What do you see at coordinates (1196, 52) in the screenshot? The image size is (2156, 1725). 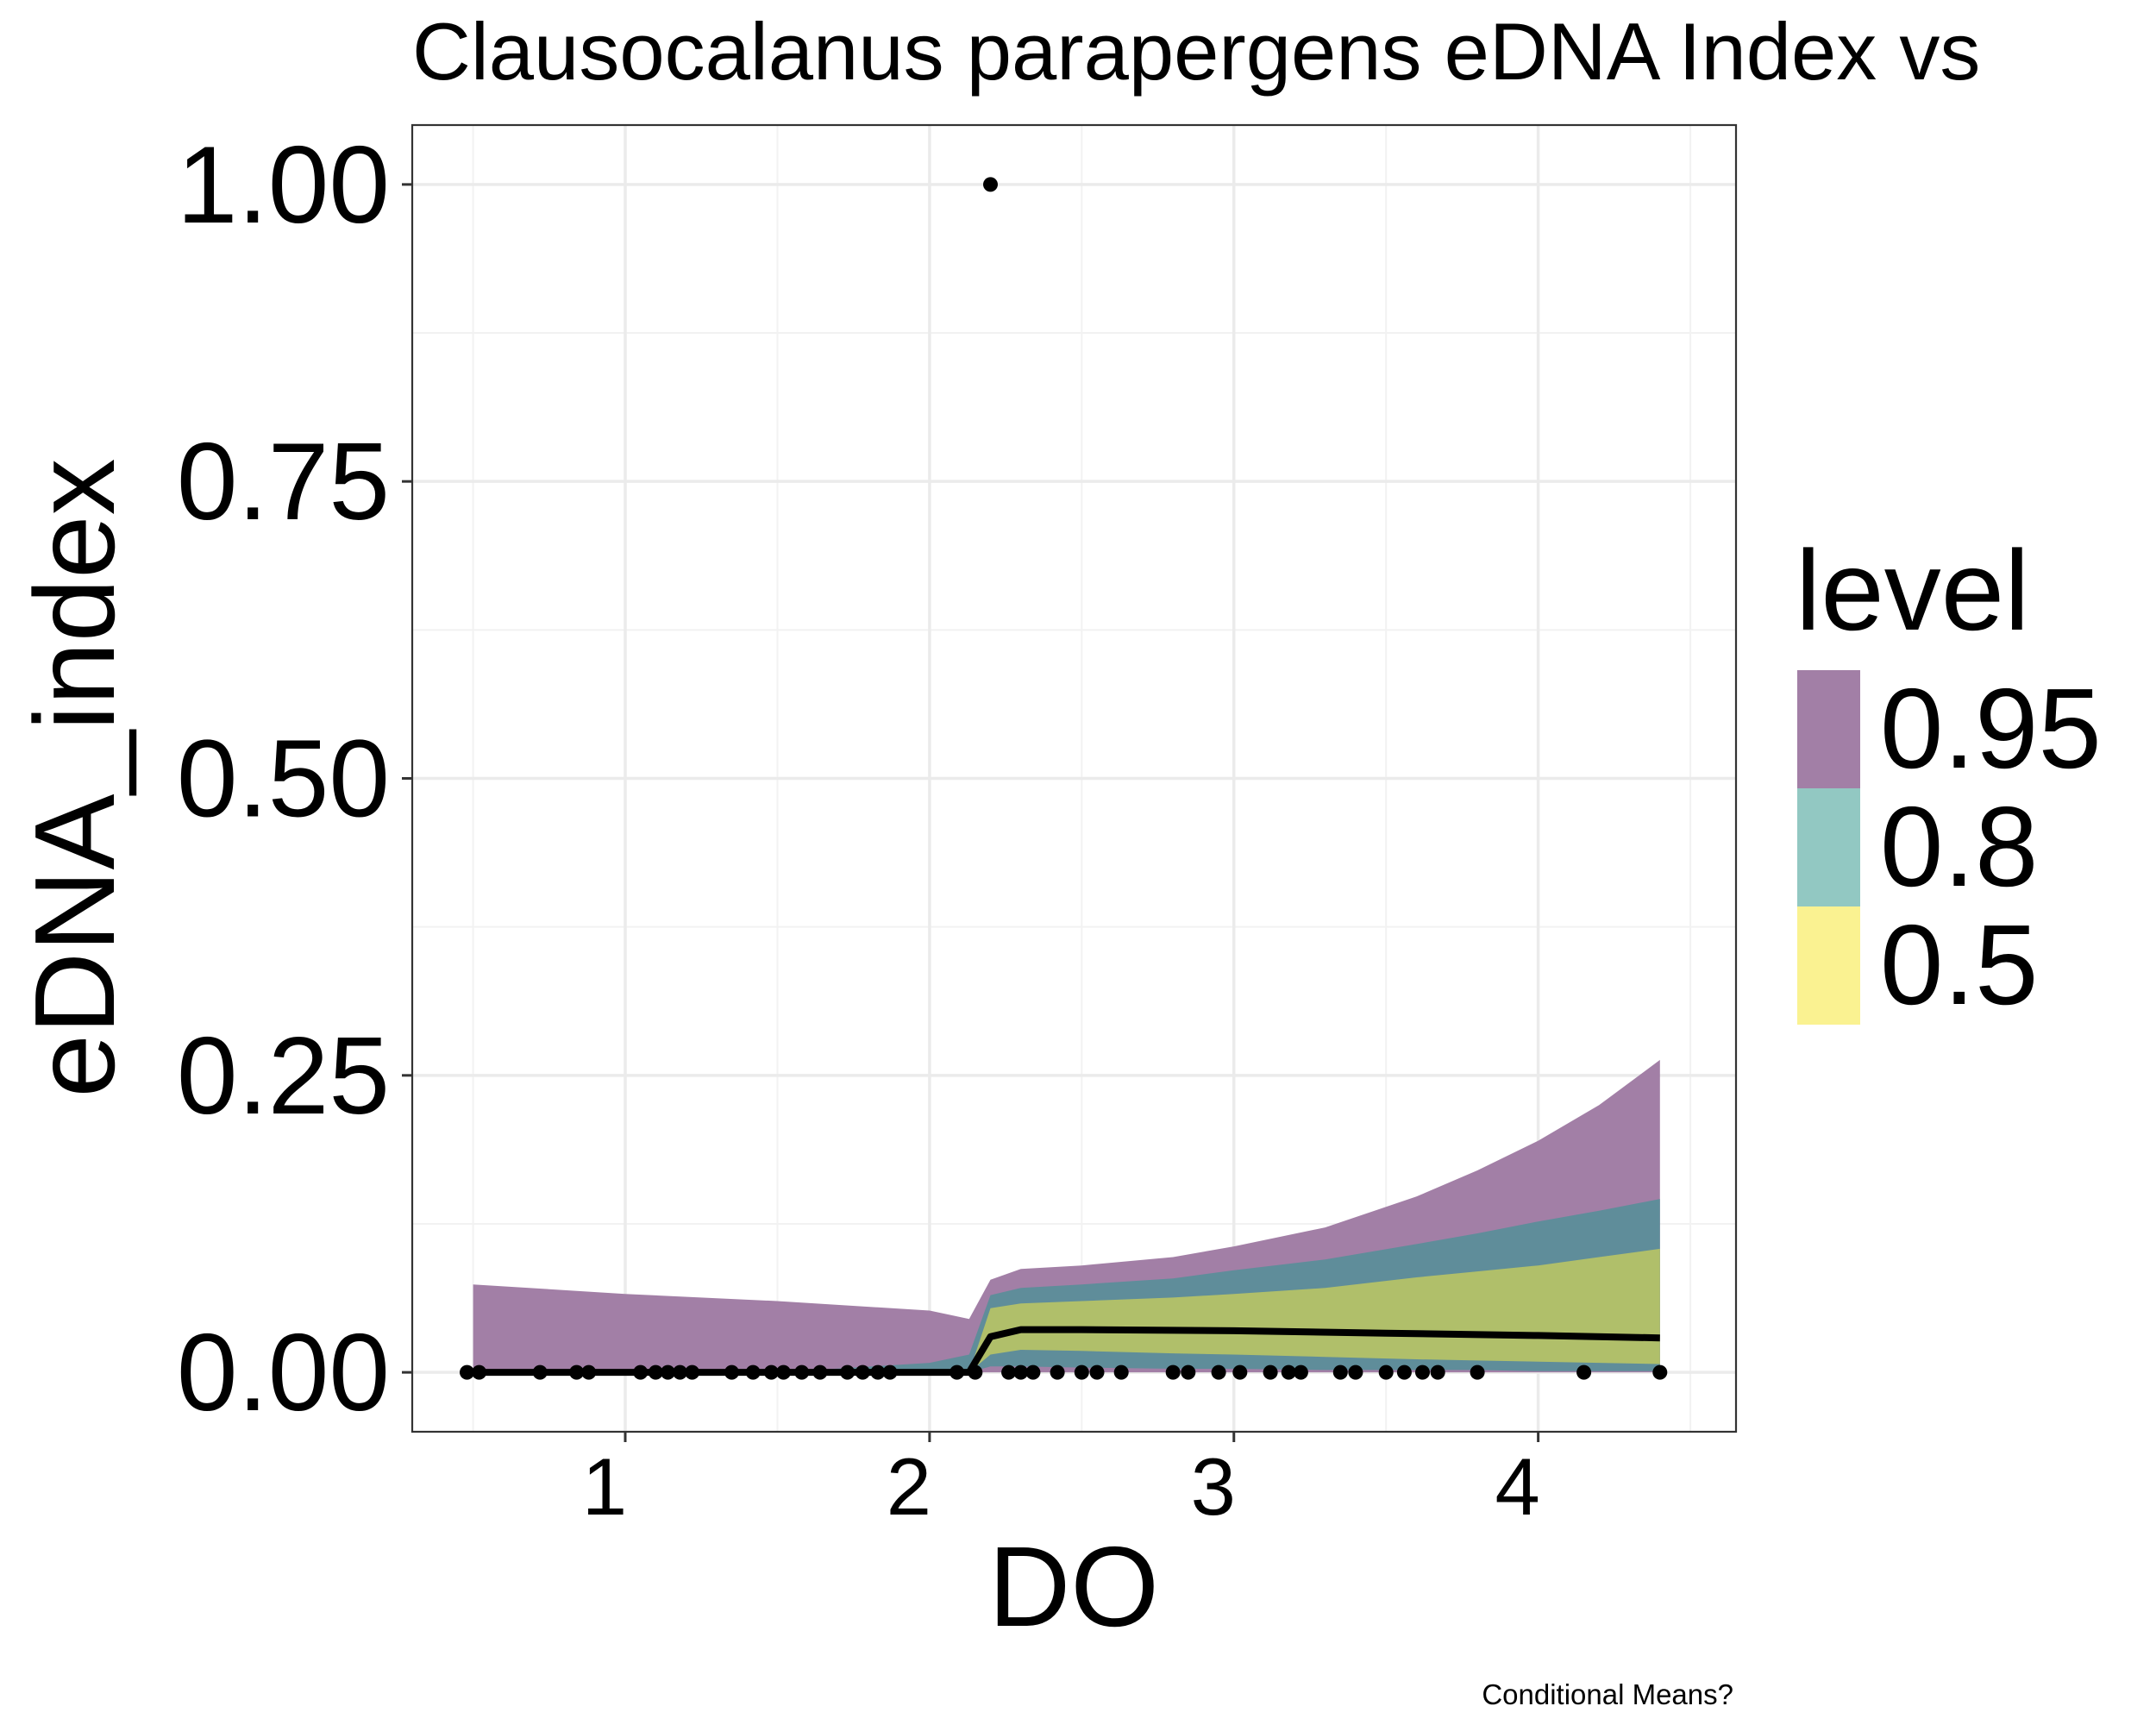 I see `chart-title: Clausocalanus parapergens eDNA Index vs` at bounding box center [1196, 52].